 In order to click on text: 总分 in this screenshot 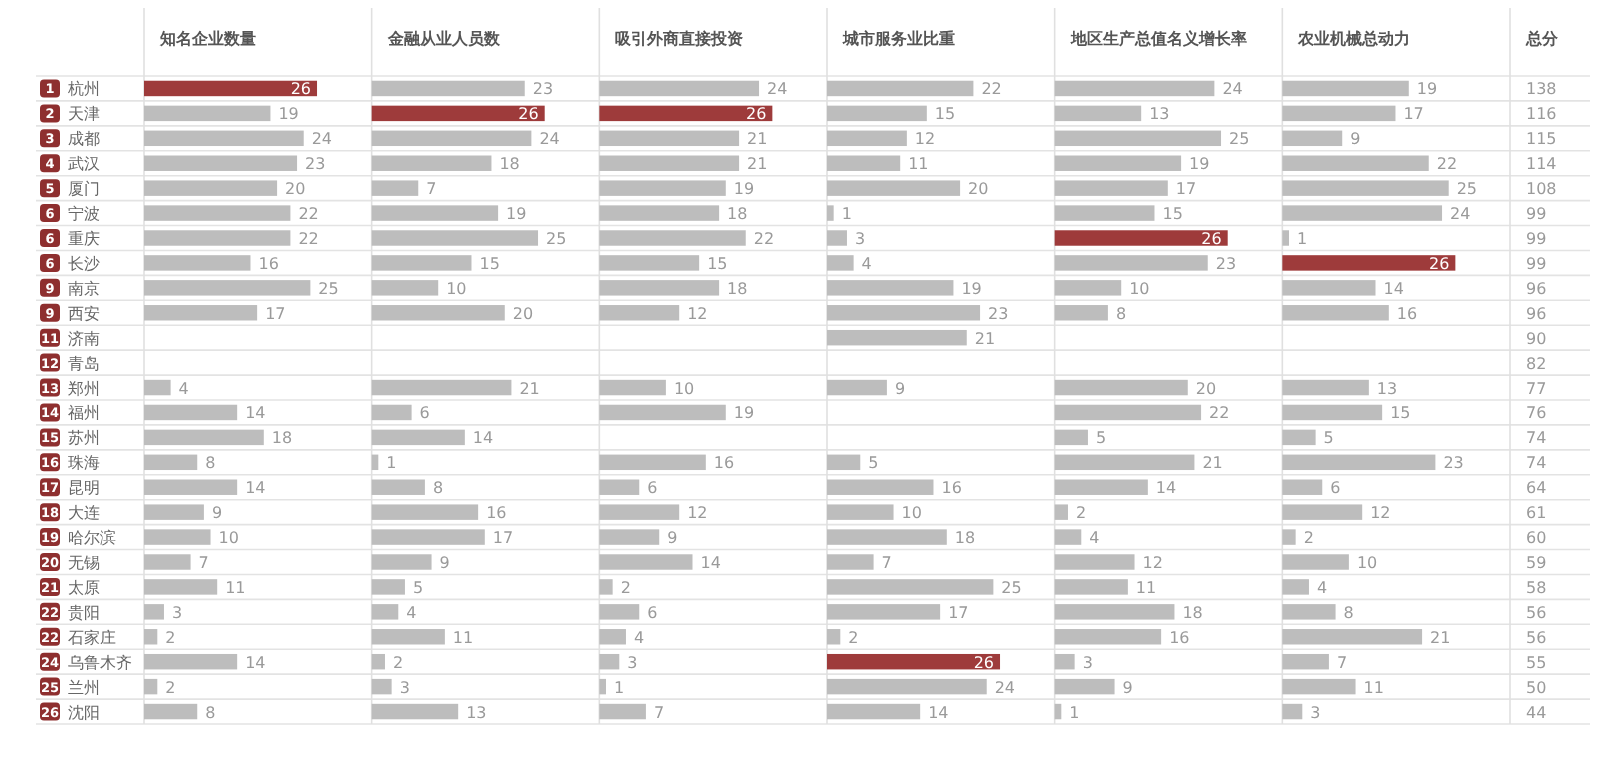, I will do `click(1542, 39)`.